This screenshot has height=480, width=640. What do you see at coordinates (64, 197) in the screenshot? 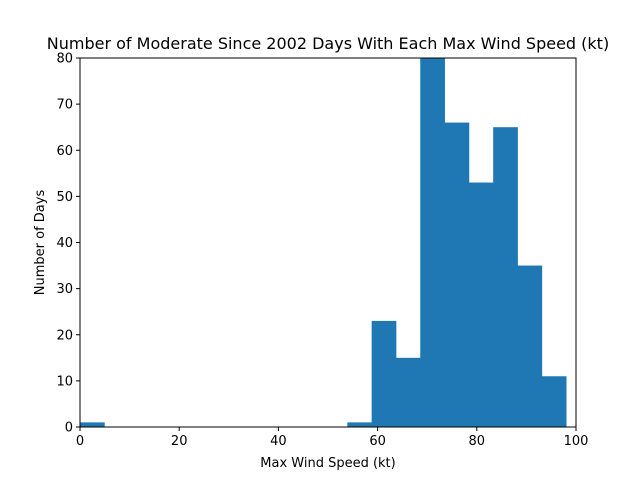
I see `y-tick-label: 50` at bounding box center [64, 197].